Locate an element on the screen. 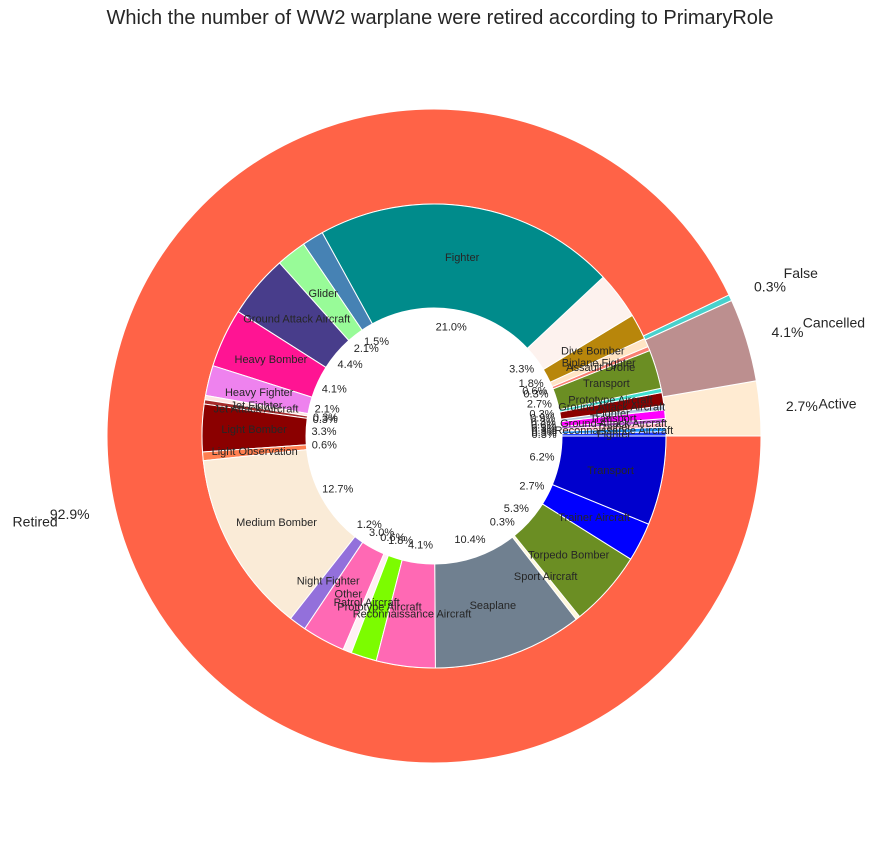  outer-label-cancelled-1: Cancelled is located at coordinates (834, 323).